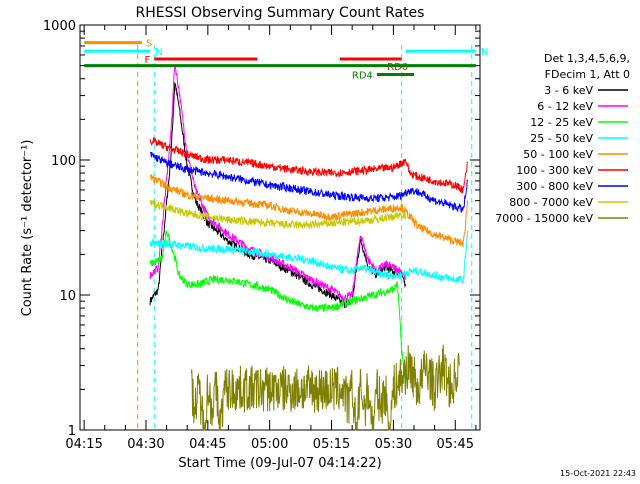 The width and height of the screenshot is (640, 484). I want to click on footer-date: 15-Oct-2021 22:43, so click(598, 473).